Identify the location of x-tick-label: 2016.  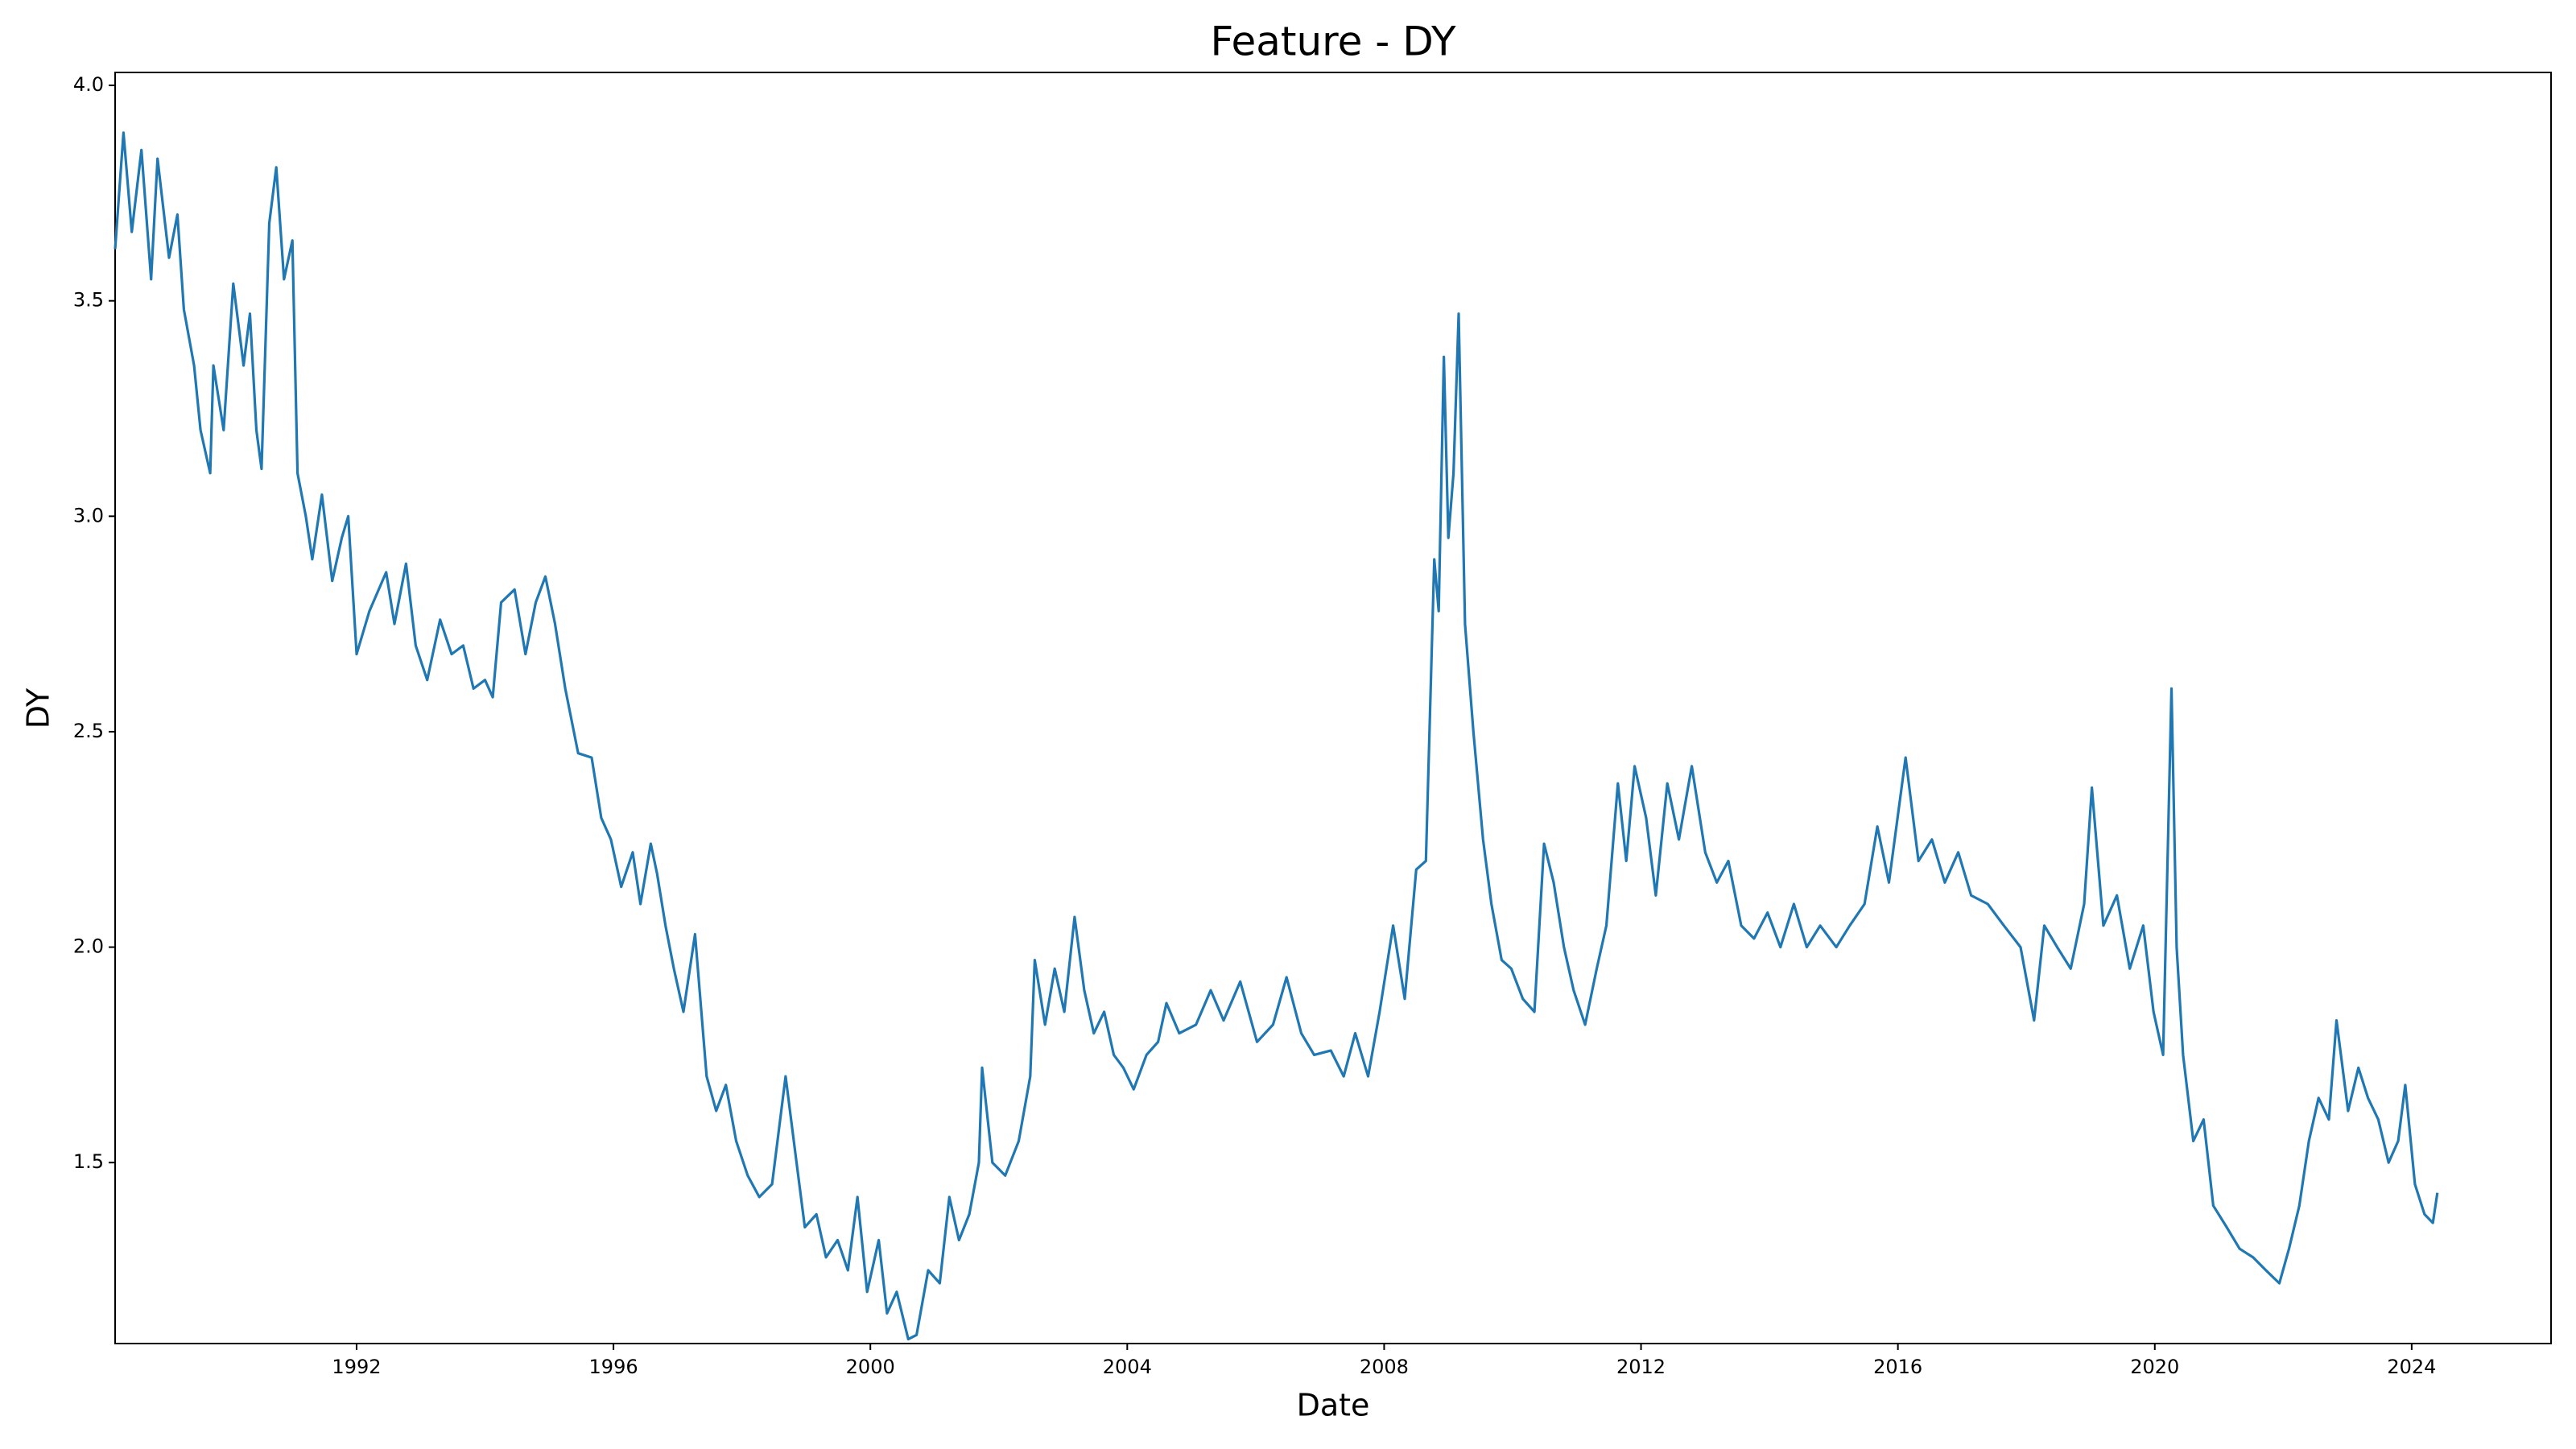
(1897, 1367).